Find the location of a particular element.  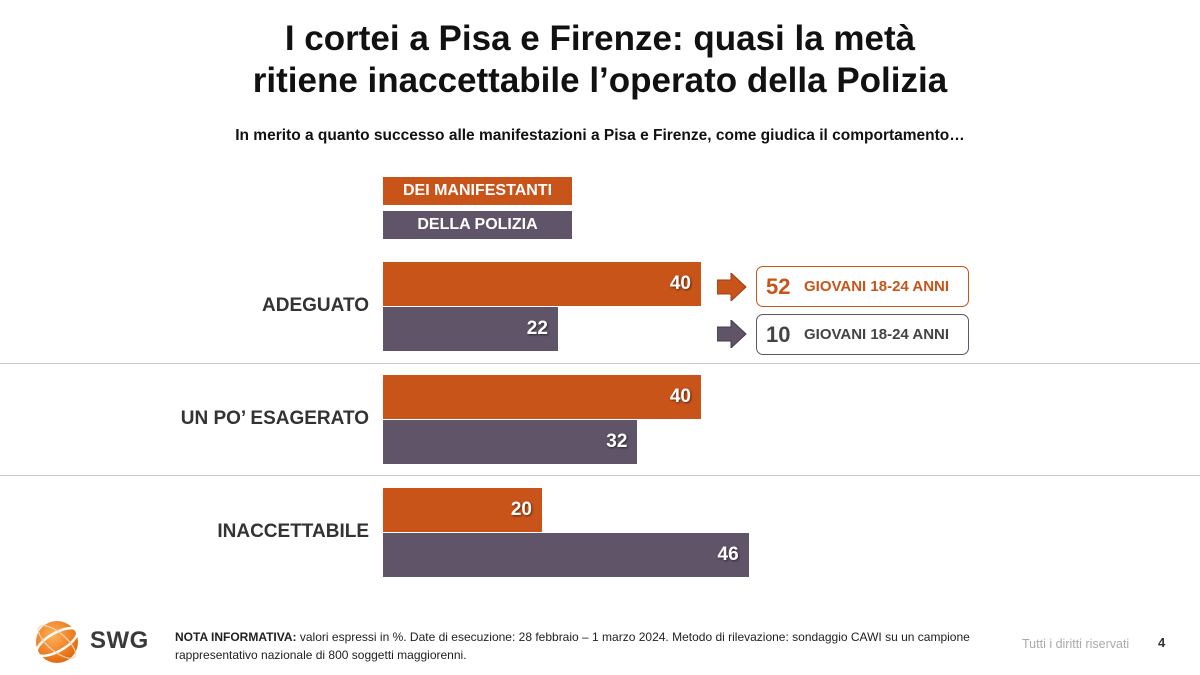

page-number: 4 is located at coordinates (1162, 642).